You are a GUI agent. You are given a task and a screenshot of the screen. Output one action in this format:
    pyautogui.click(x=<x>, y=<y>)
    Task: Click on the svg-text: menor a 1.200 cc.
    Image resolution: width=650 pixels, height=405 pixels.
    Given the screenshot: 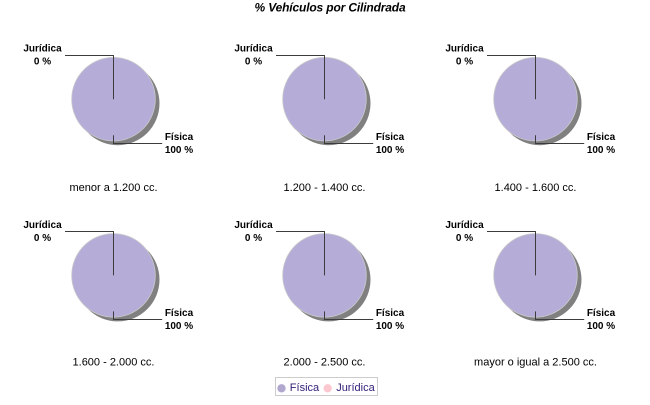 What is the action you would take?
    pyautogui.click(x=113, y=188)
    